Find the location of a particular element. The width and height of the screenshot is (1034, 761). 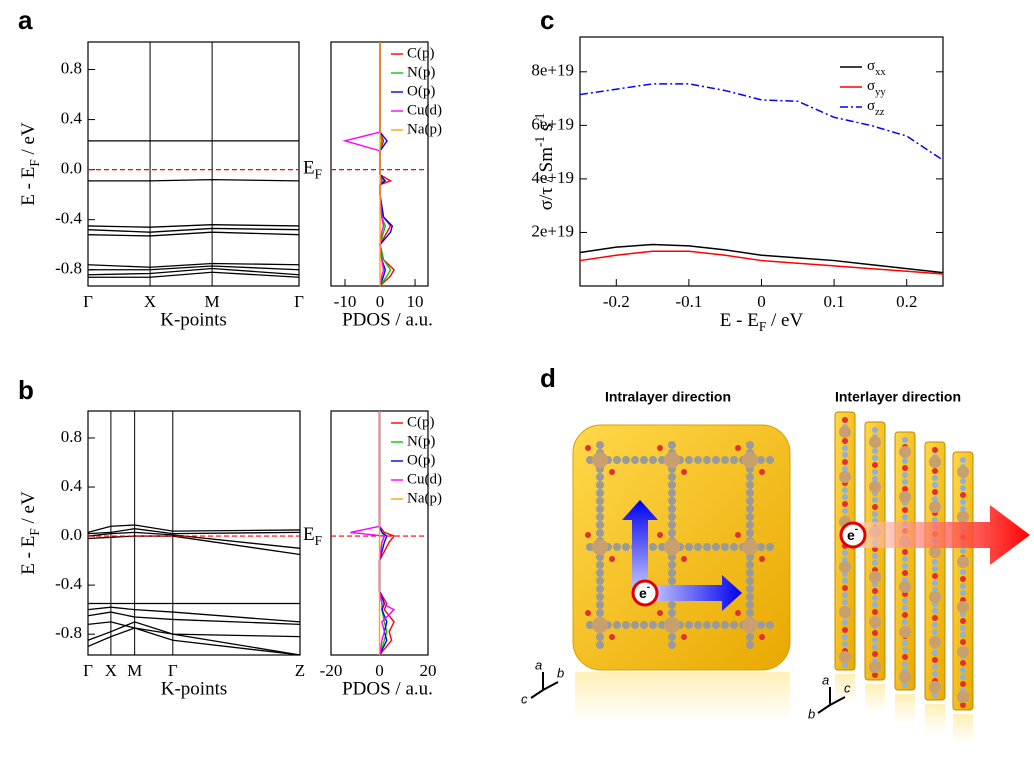

diagram-title: Interlayer direction is located at coordinates (898, 397).